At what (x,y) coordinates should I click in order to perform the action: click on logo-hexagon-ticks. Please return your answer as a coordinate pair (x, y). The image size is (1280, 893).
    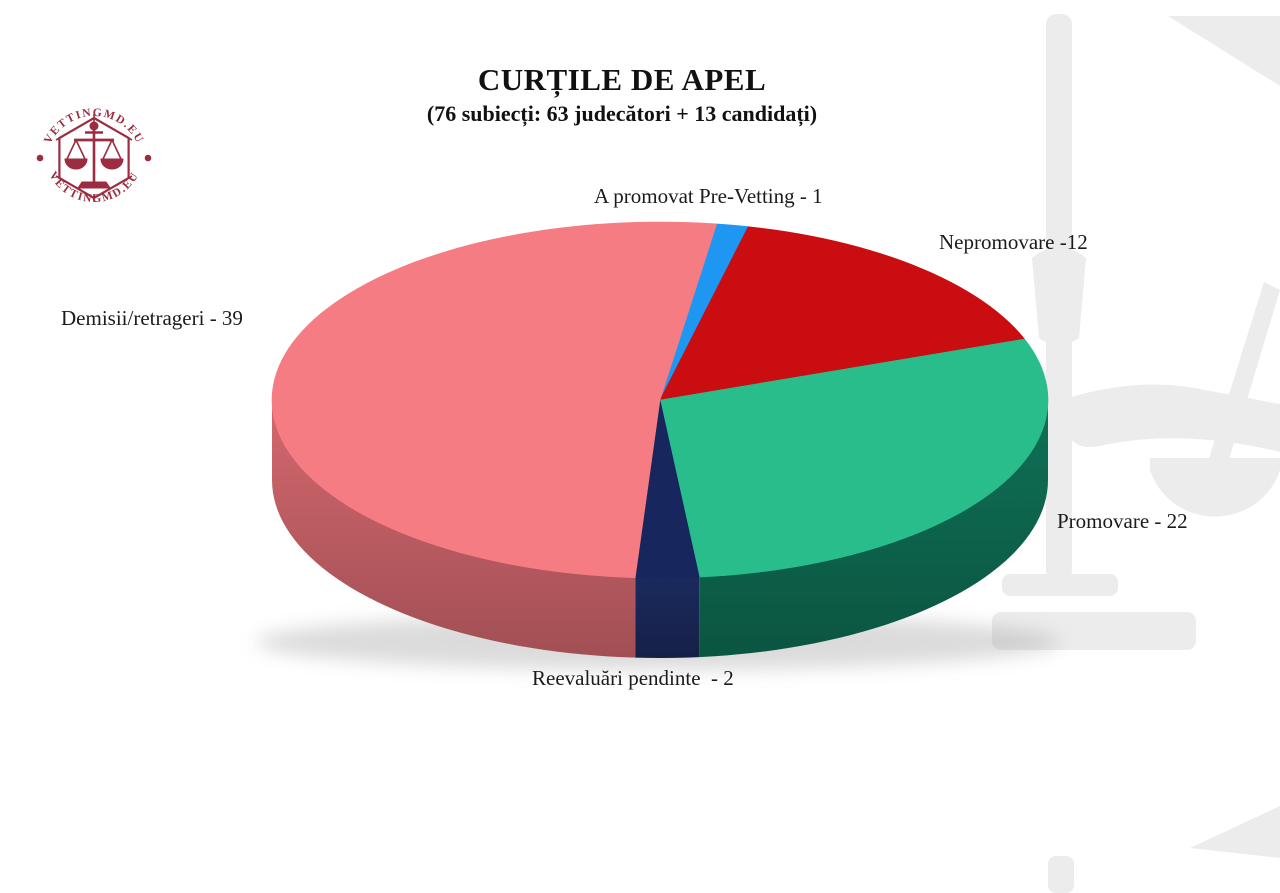
    Looking at the image, I should click on (94, 158).